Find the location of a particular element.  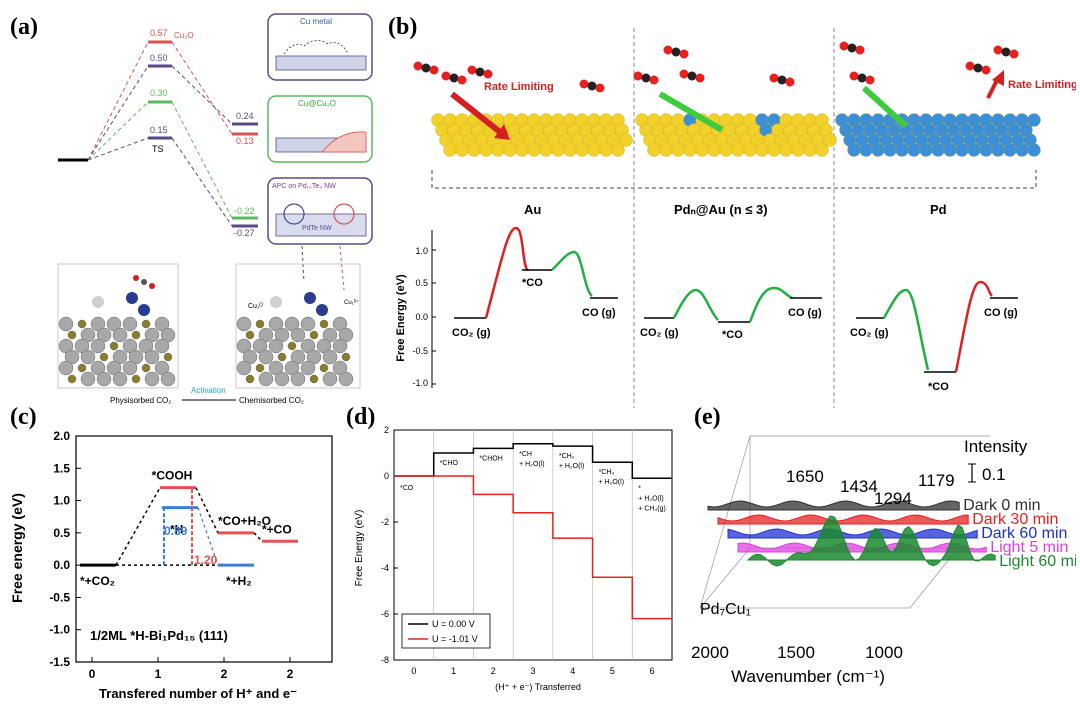

series-label: Dark 30 min is located at coordinates (1015, 519).